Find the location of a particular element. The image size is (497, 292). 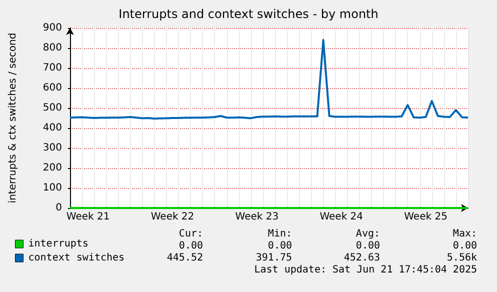

text: Max: is located at coordinates (465, 234).